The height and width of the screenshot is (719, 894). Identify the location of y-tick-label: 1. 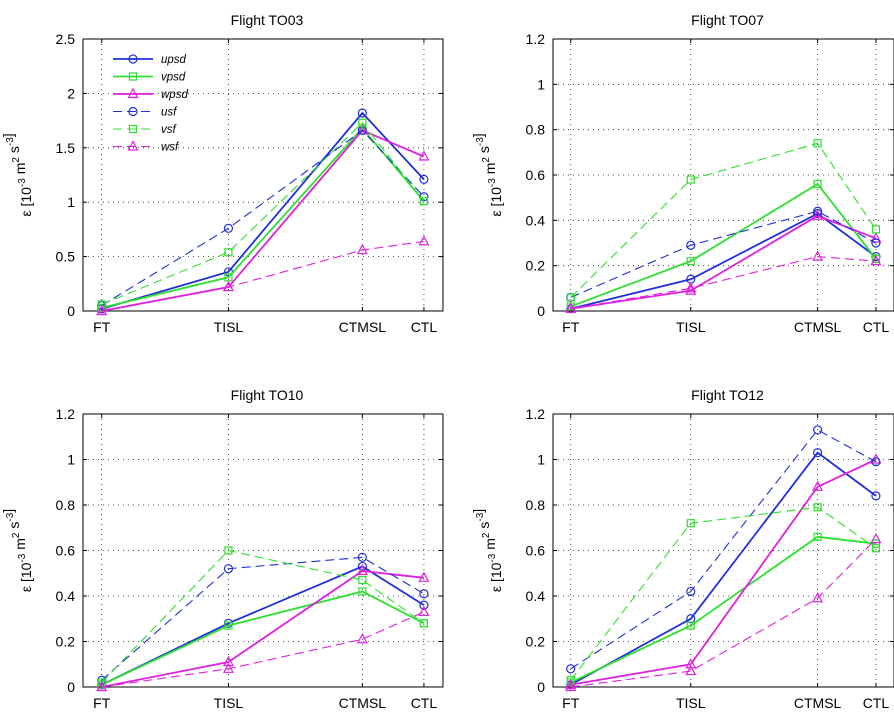
(71, 202).